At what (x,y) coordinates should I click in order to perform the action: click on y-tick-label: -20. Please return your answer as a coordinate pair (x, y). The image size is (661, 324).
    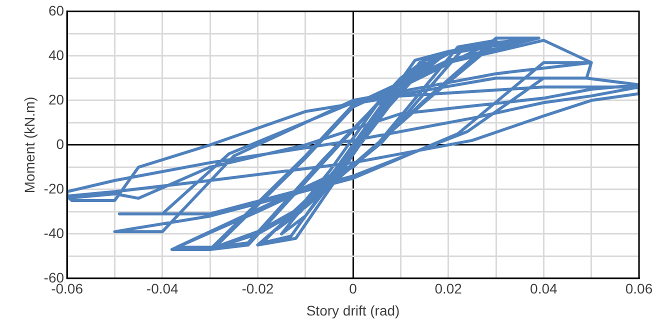
    Looking at the image, I should click on (54, 188).